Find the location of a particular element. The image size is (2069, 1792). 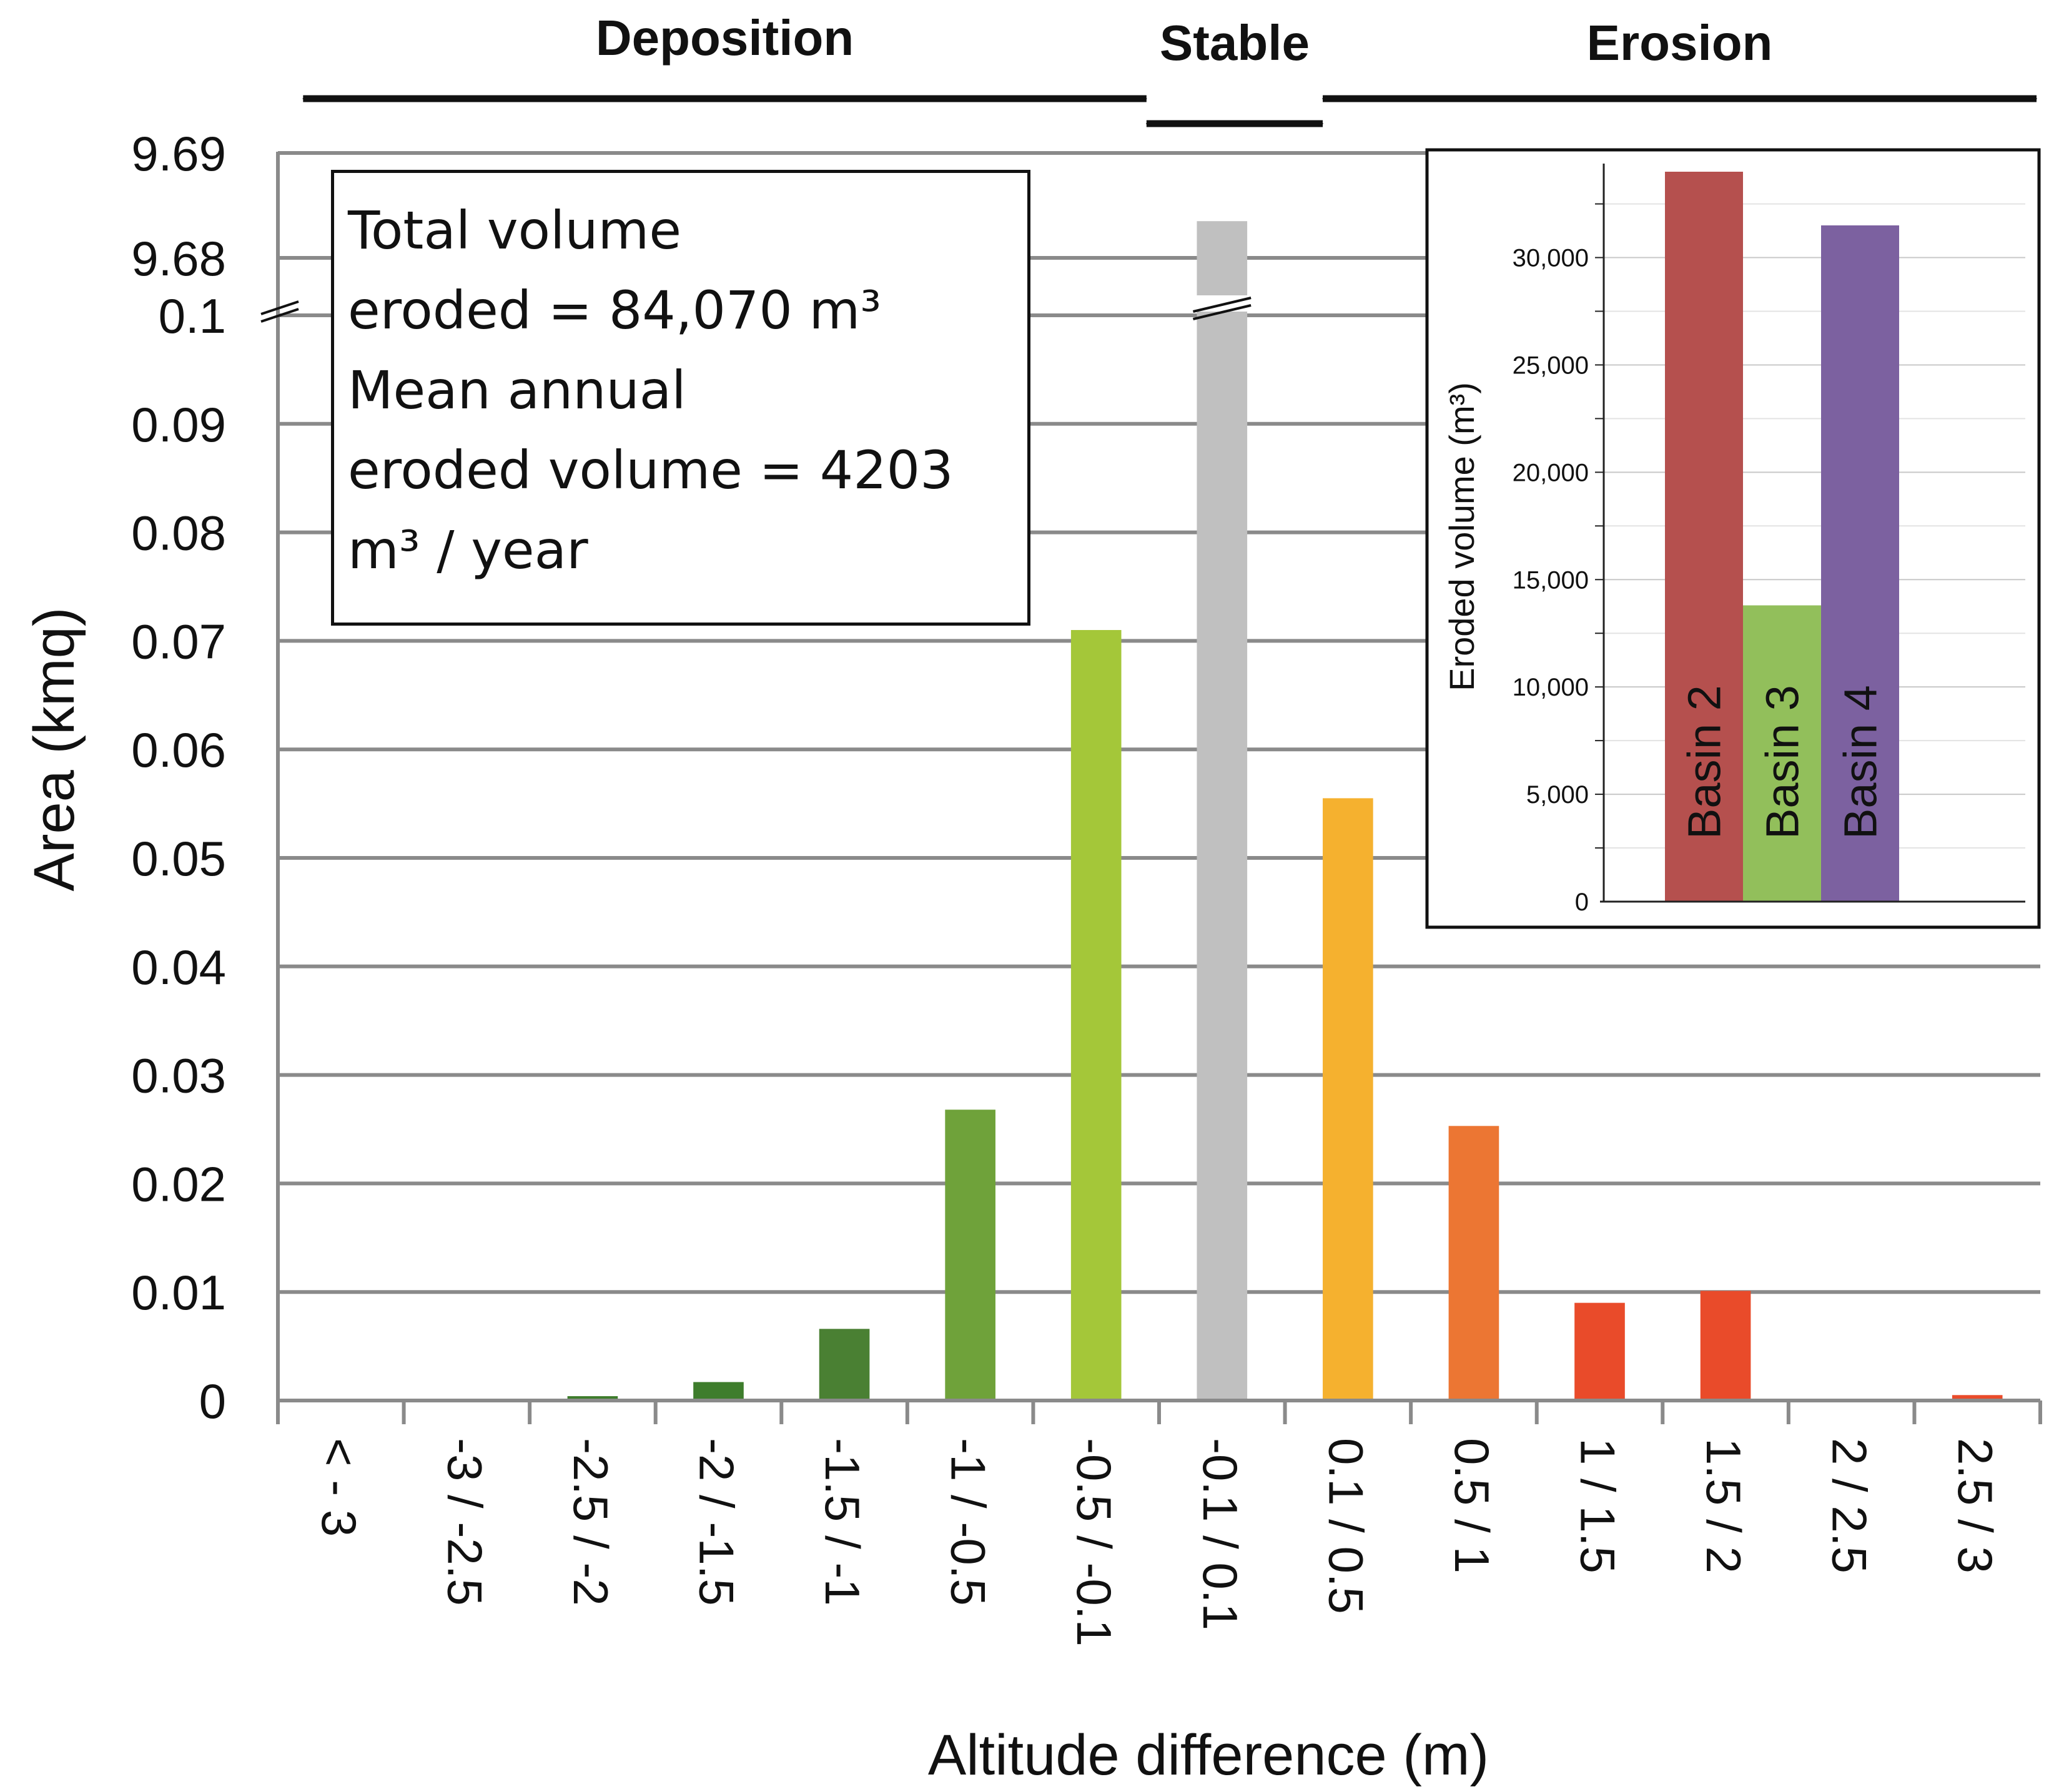

x-tick-label: 0.1 / 0.5 is located at coordinates (1345, 1526).